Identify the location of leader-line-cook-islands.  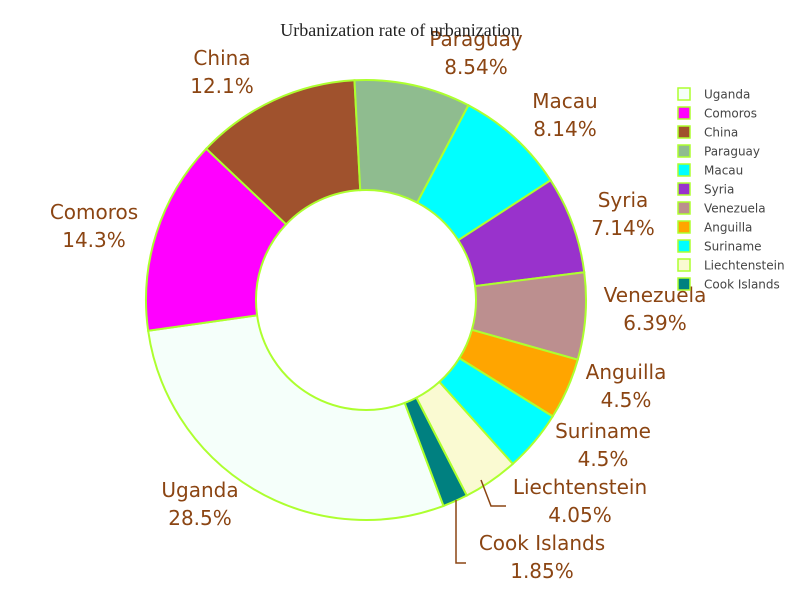
(460, 532).